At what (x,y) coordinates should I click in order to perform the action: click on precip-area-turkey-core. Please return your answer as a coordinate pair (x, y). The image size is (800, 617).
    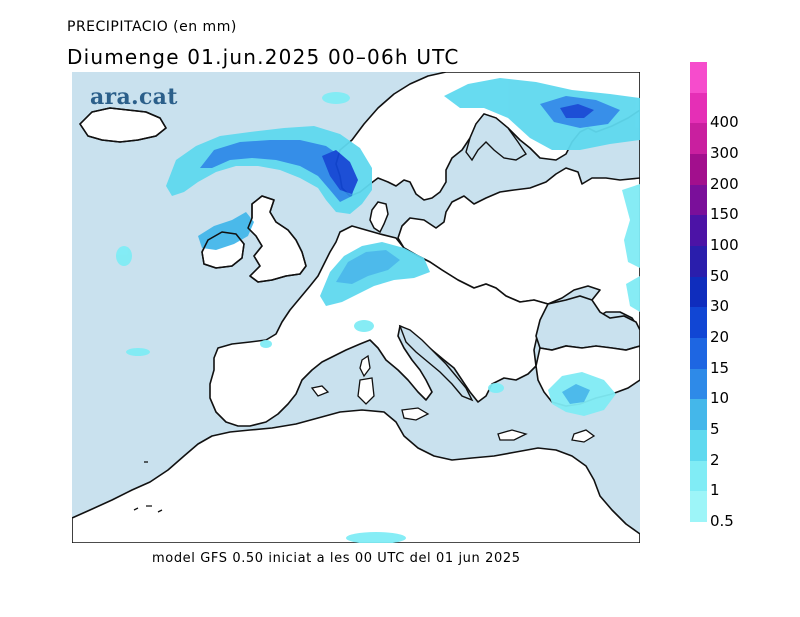
    Looking at the image, I should click on (576, 394).